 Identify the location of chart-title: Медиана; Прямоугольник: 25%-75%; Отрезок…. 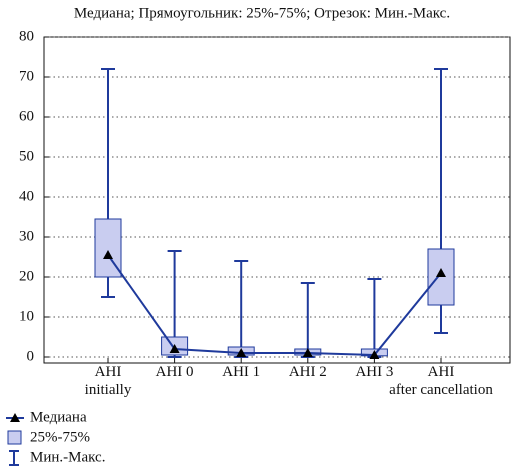
(262, 13).